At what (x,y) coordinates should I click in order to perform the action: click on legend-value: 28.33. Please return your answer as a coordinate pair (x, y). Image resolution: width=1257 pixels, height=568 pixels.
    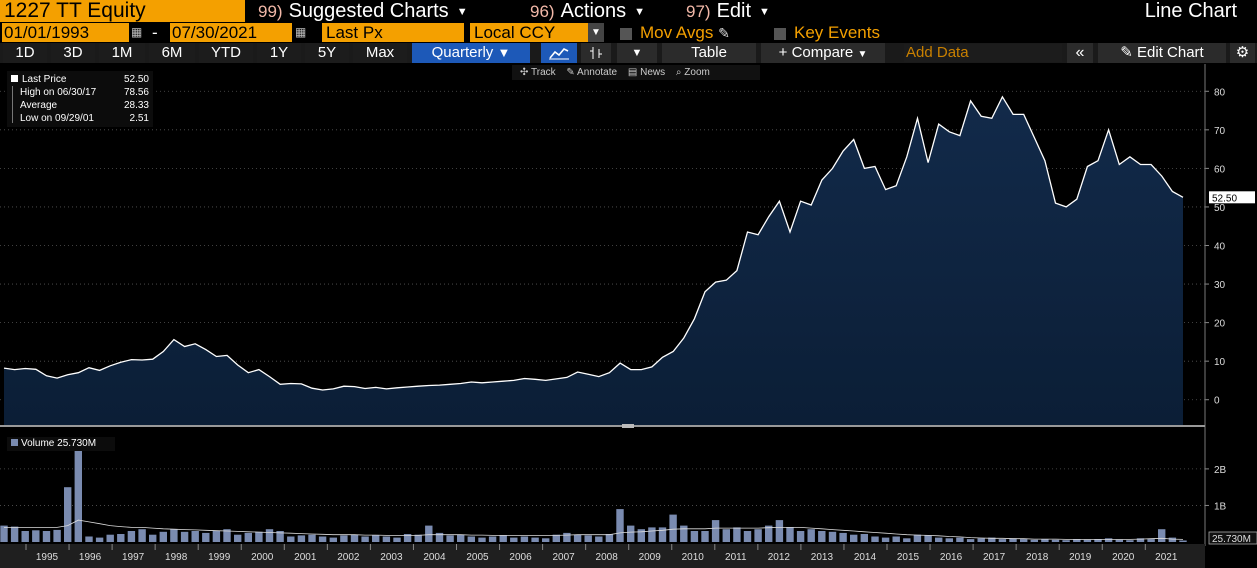
    Looking at the image, I should click on (136, 105).